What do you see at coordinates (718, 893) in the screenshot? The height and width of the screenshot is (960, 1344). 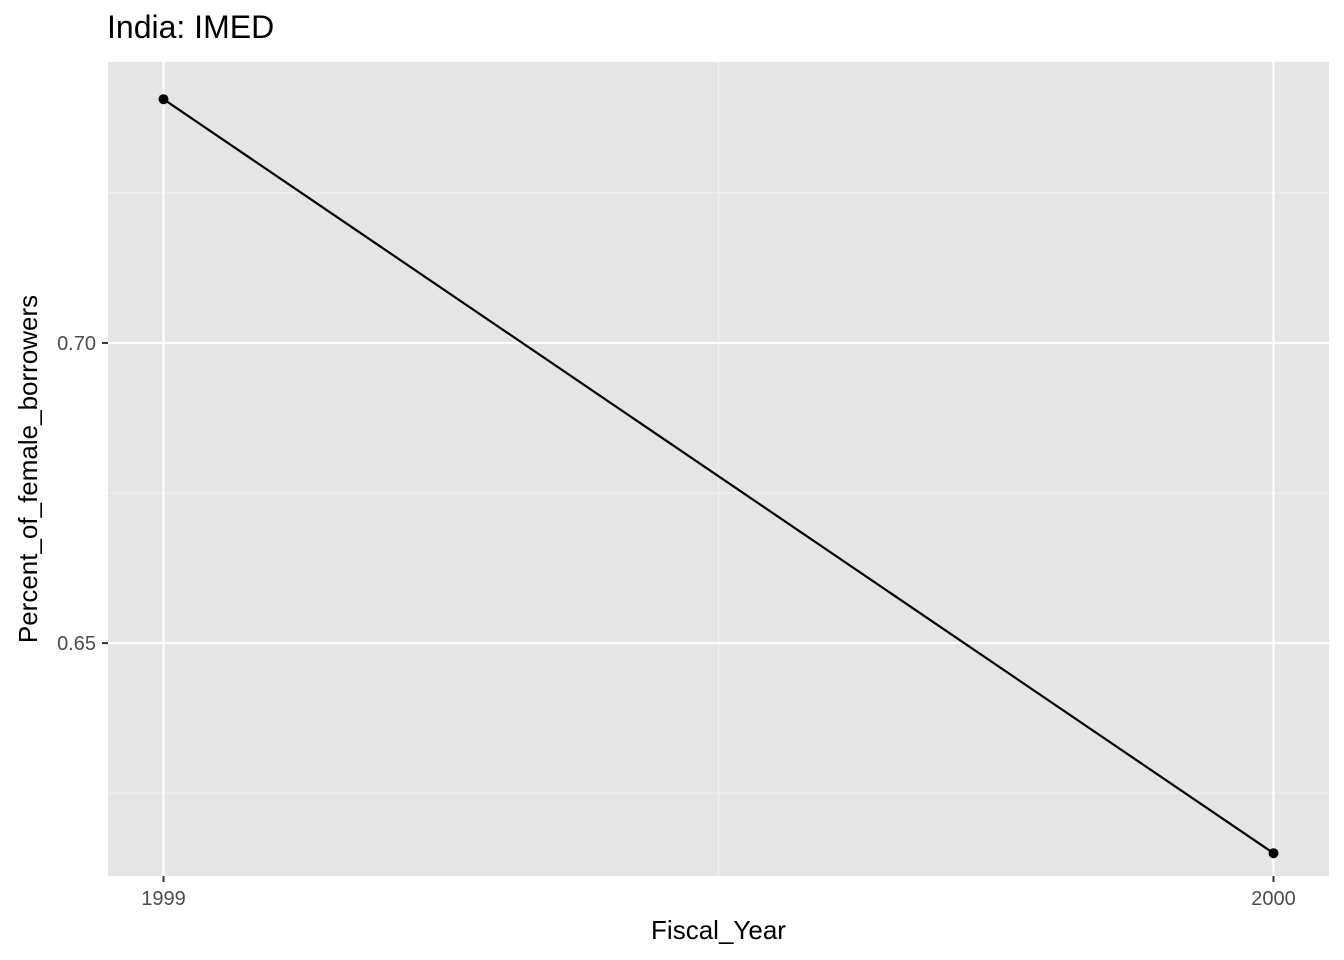 I see `x-axis: 1999 2000` at bounding box center [718, 893].